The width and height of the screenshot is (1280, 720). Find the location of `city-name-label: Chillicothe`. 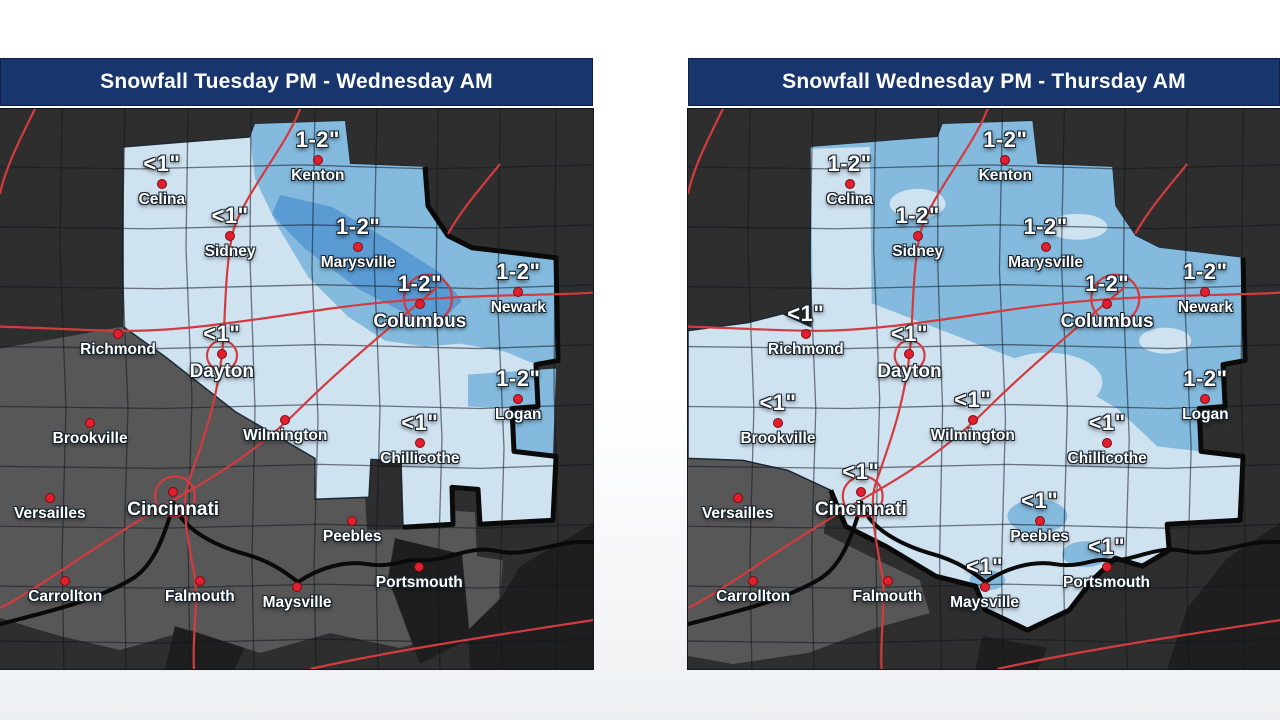

city-name-label: Chillicothe is located at coordinates (1107, 459).